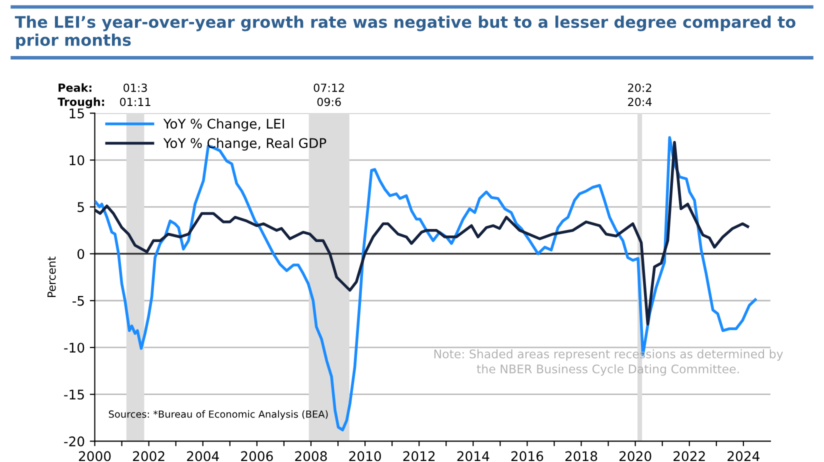 This screenshot has height=462, width=824. What do you see at coordinates (81, 95) in the screenshot?
I see `text: Peak: Trough:` at bounding box center [81, 95].